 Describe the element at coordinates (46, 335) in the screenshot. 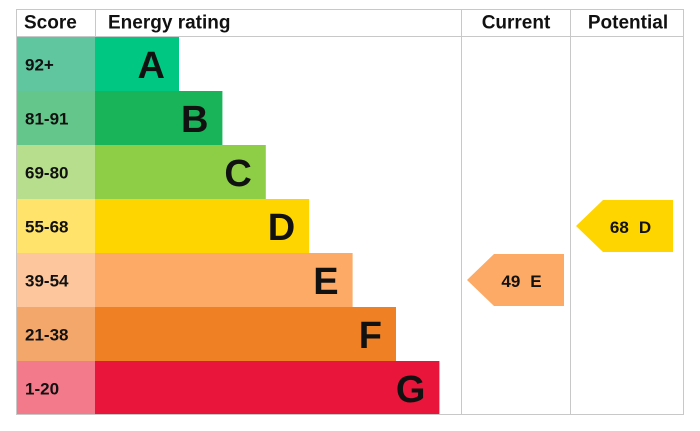

I see `score-range: 21-38` at that location.